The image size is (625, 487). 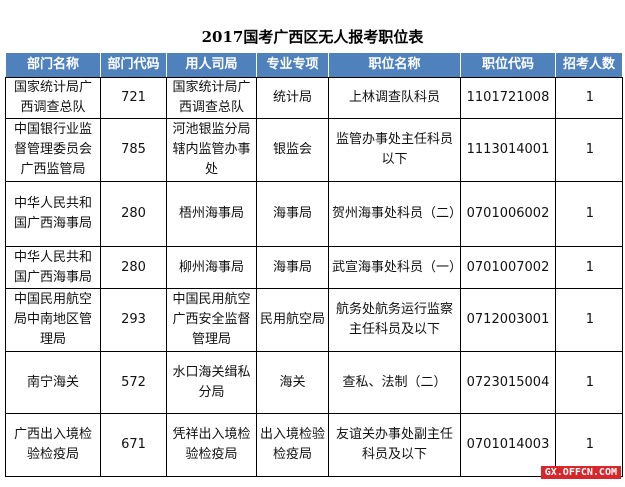 What do you see at coordinates (508, 98) in the screenshot?
I see `table-cell: 1101721008` at bounding box center [508, 98].